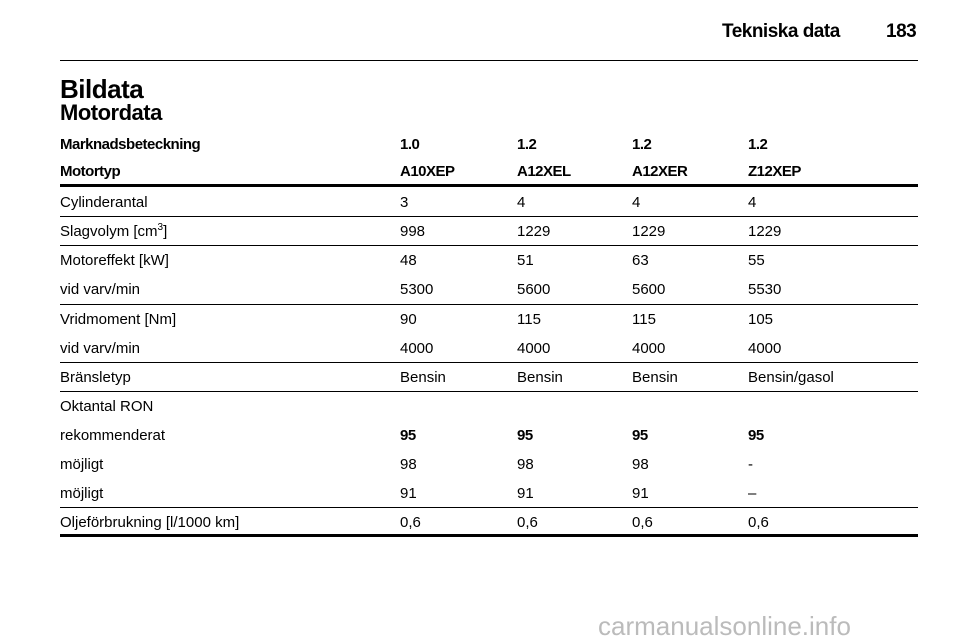 This screenshot has height=642, width=960. What do you see at coordinates (724, 626) in the screenshot?
I see `watermark: carmanualsonline.info` at bounding box center [724, 626].